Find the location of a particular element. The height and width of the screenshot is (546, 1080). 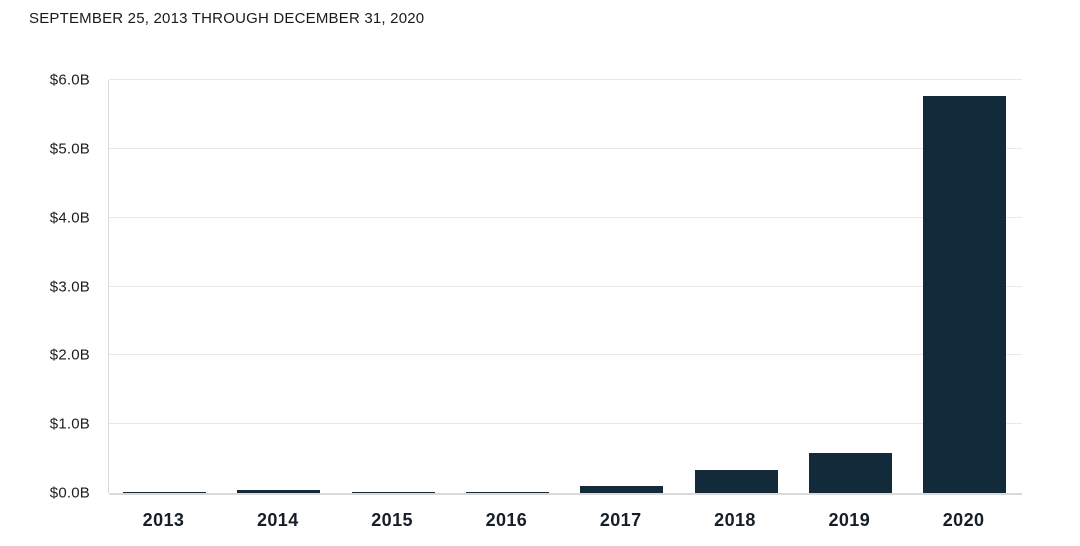

y-axis: $0.0B $1.0B $2.0B $3.0B $4.0B $5.0B $6.0B is located at coordinates (45, 287).